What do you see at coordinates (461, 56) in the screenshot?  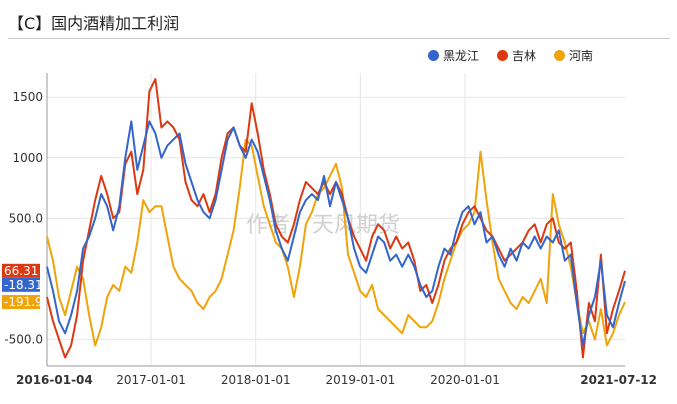 I see `legend-label-heilongjiang: 黑龙江` at bounding box center [461, 56].